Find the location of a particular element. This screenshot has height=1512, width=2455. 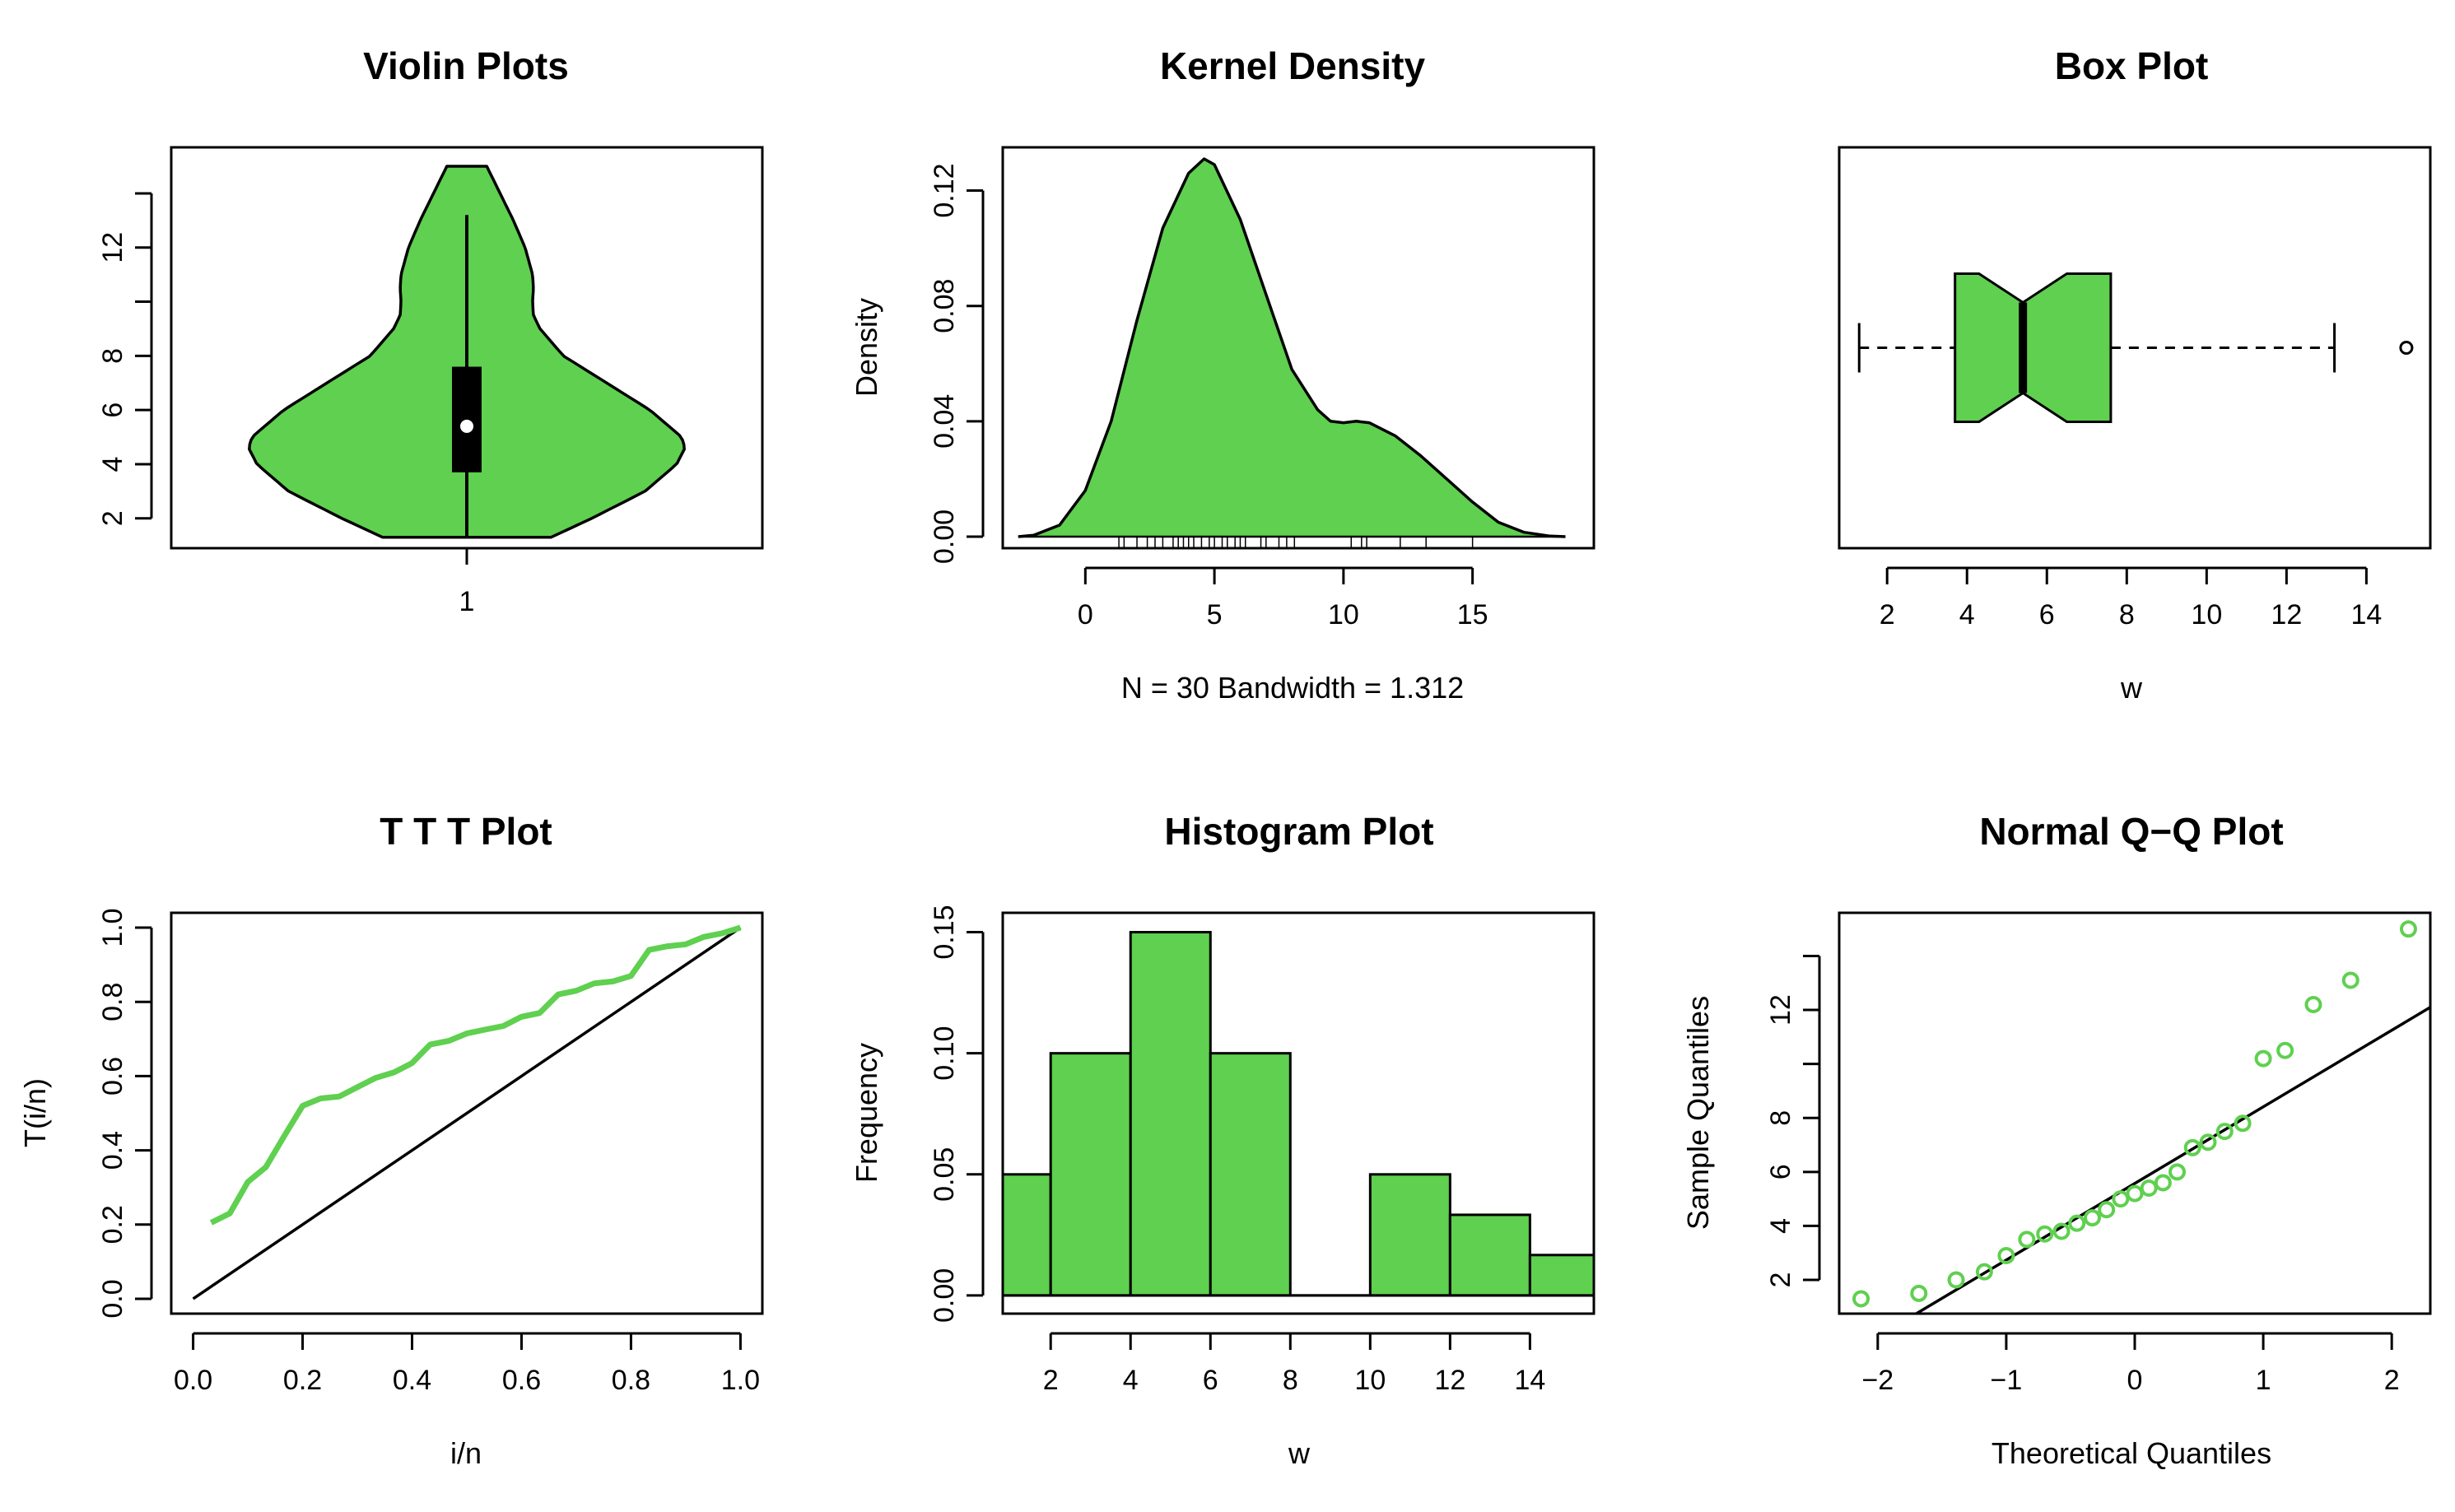

density-title: Kernel Density is located at coordinates (1293, 65).